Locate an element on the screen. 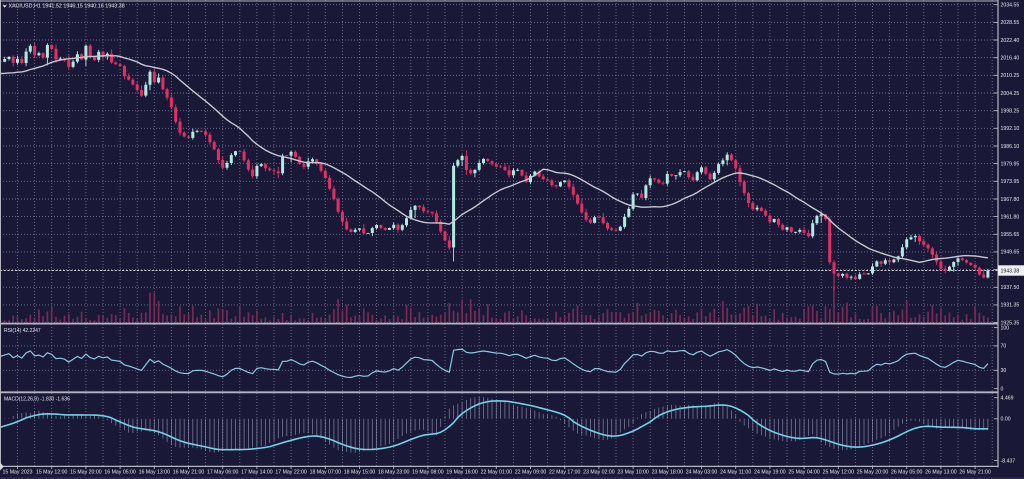 The width and height of the screenshot is (1024, 479). svg-text: 2016.40 is located at coordinates (1010, 59).